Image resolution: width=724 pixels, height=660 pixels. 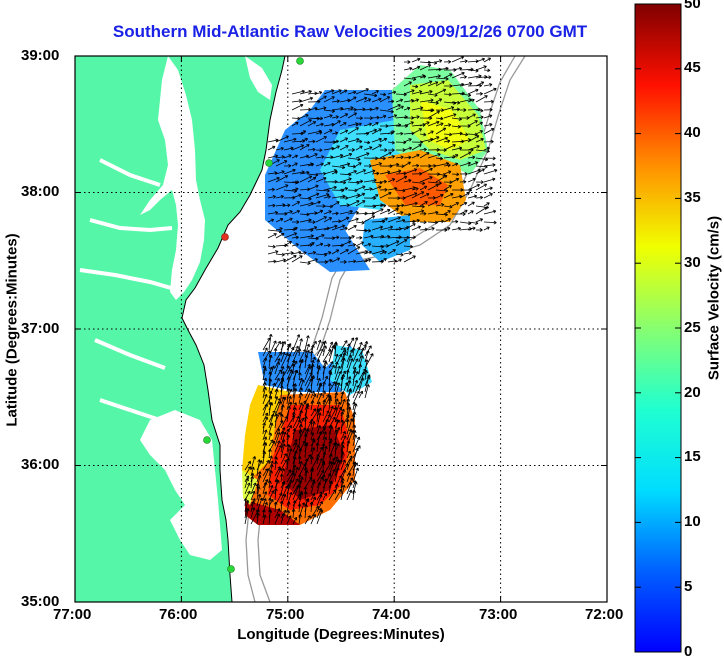 I want to click on colorbar-tick-35: 35, so click(x=692, y=197).